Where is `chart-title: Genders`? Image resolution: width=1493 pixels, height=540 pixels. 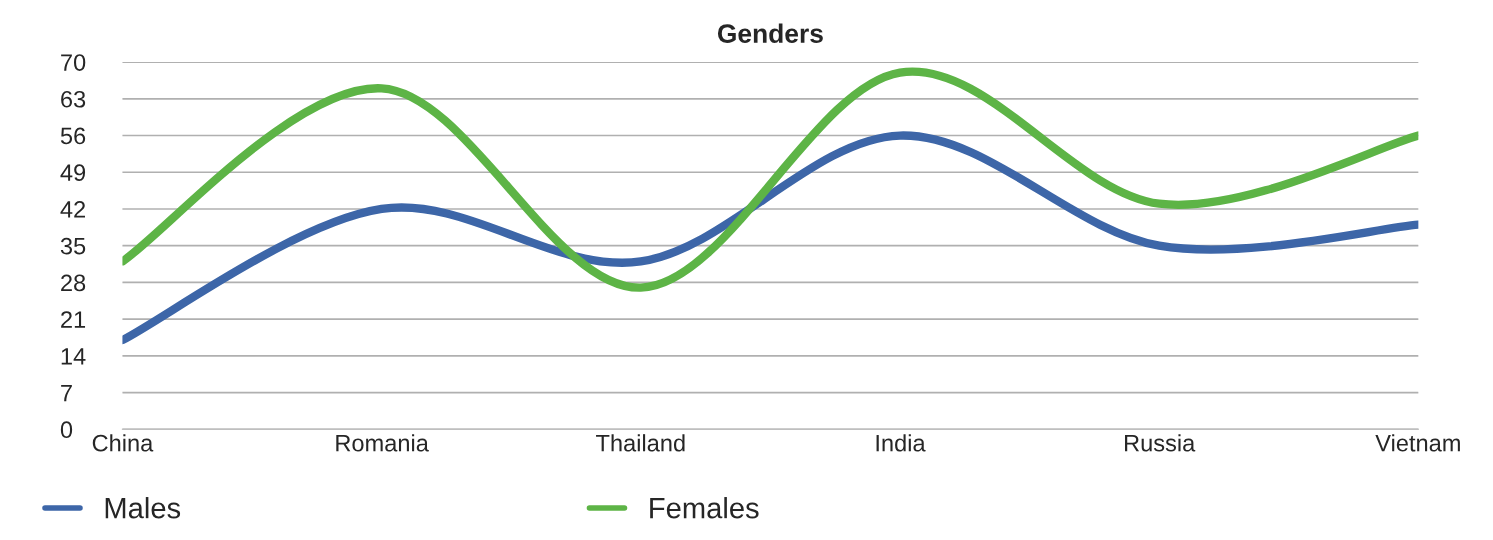 chart-title: Genders is located at coordinates (770, 33).